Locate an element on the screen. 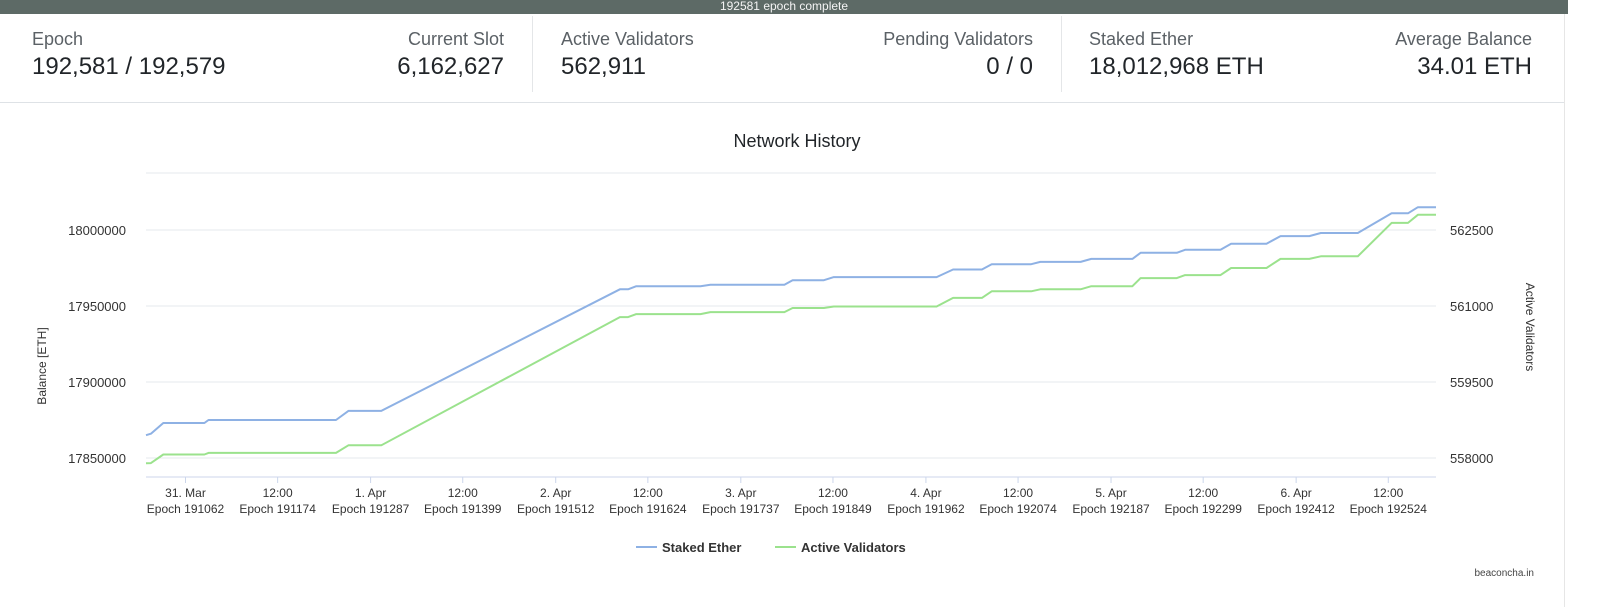  x-tick-label-epoch: Epoch 192524 is located at coordinates (1389, 509).